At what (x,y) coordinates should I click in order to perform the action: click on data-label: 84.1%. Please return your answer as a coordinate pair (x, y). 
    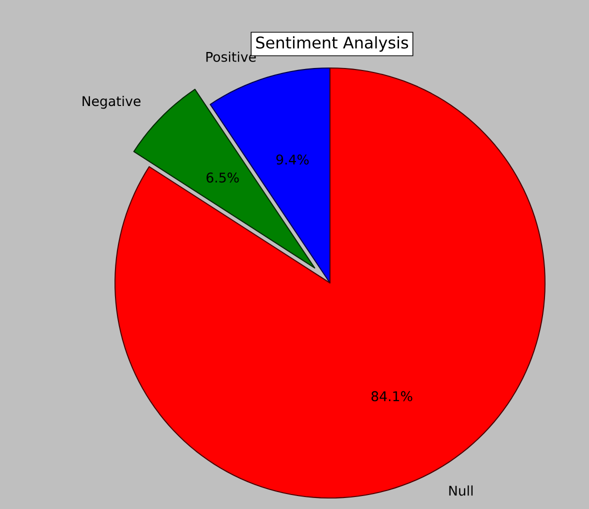
    Looking at the image, I should click on (392, 396).